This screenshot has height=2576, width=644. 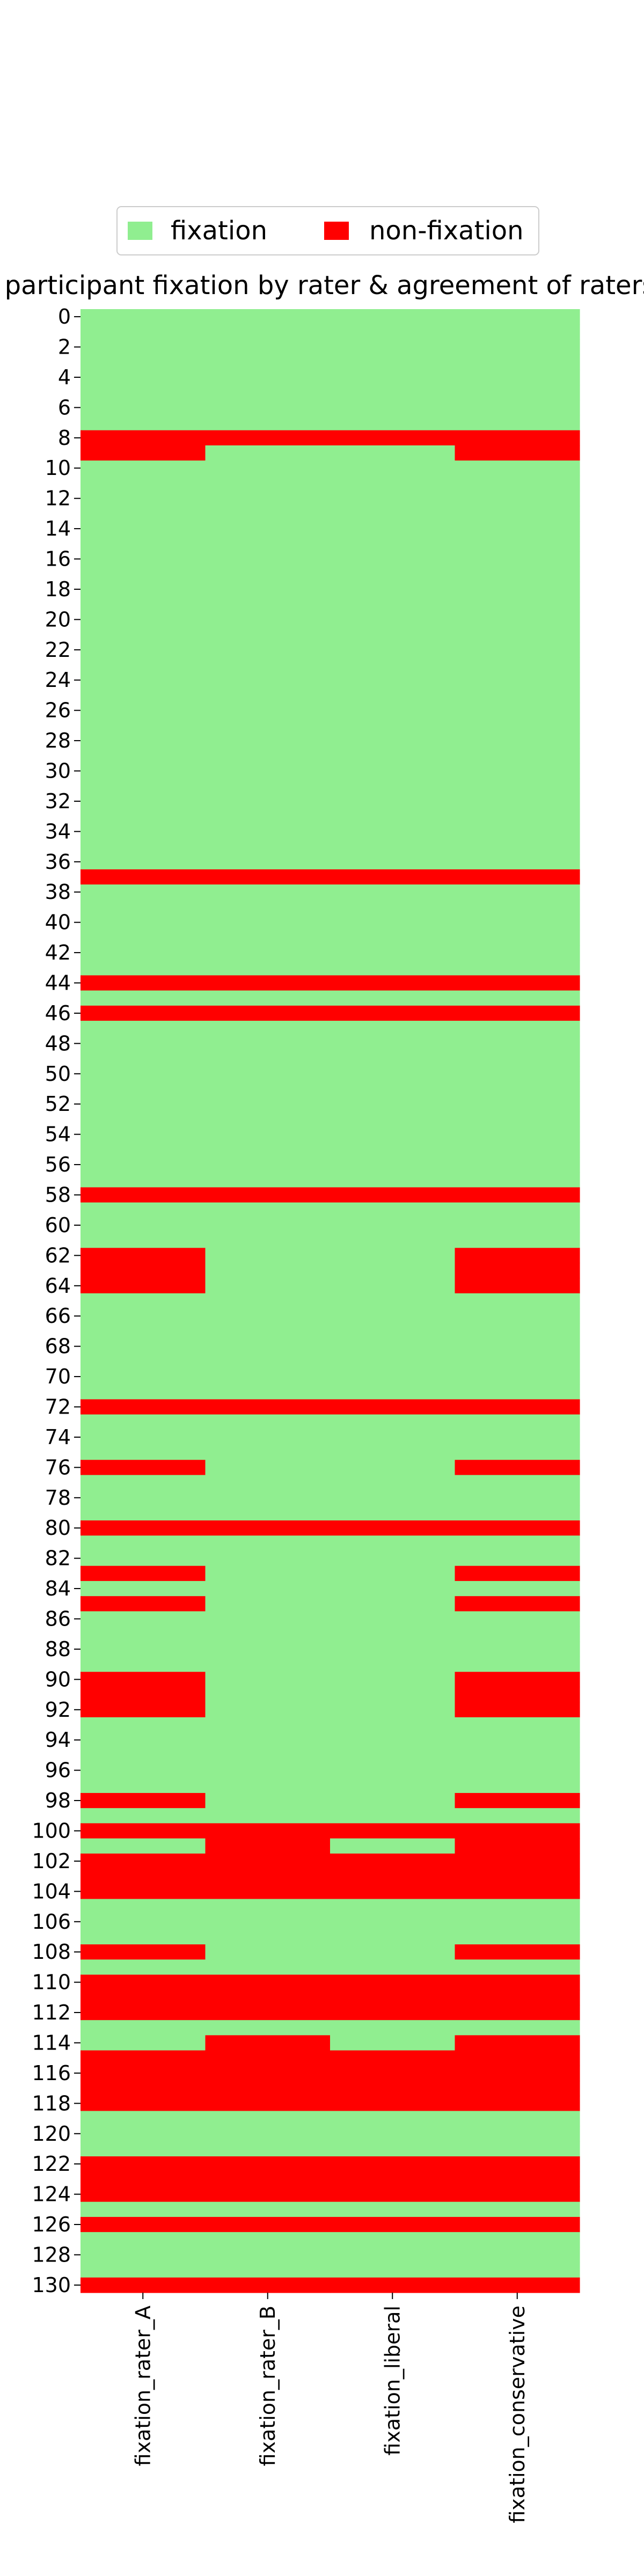 I want to click on y-tick-label-68: 68, so click(x=58, y=1346).